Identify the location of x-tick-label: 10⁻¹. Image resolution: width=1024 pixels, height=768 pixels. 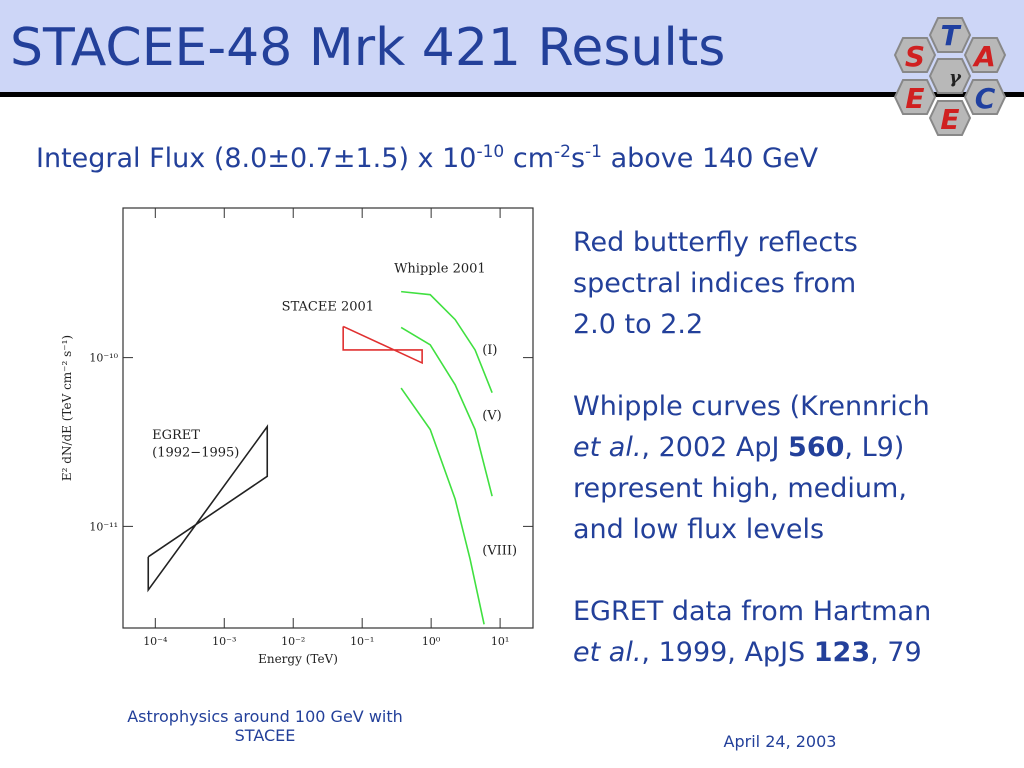
(362, 641).